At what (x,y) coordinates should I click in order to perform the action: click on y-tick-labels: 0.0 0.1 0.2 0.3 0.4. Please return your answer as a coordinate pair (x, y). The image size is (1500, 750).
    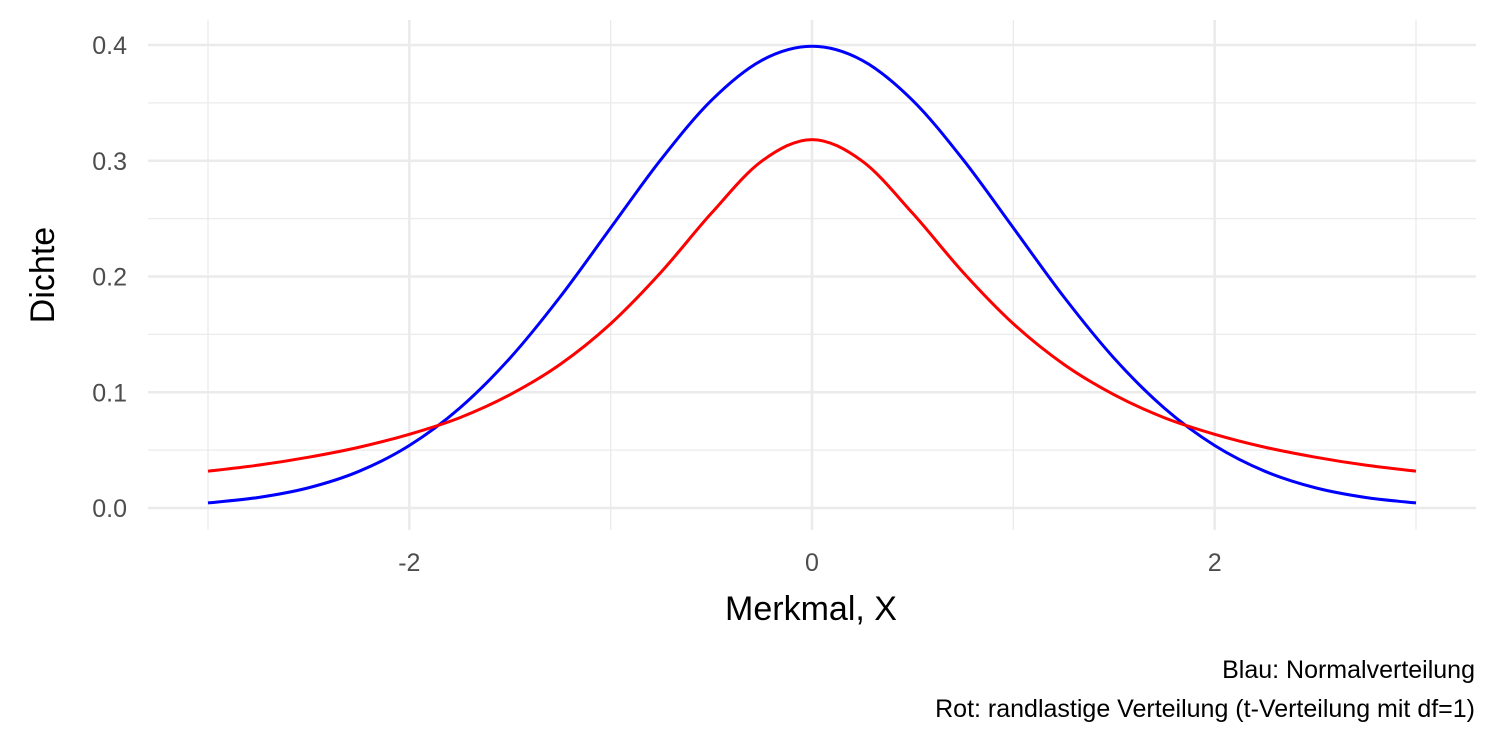
    Looking at the image, I should click on (109, 277).